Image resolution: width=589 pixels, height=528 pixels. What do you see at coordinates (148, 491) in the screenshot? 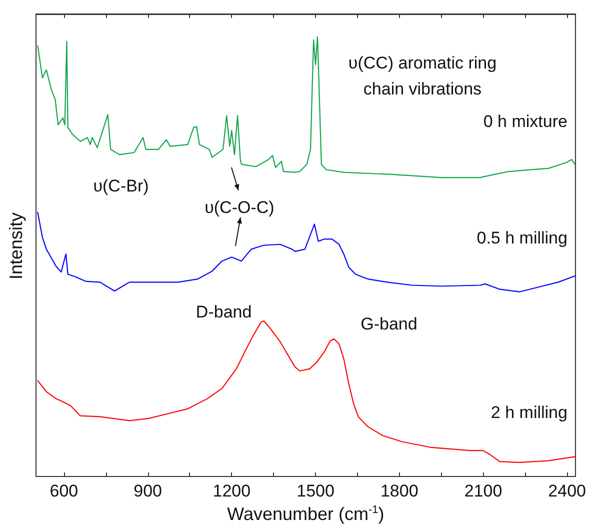
I see `x-tick-label: 900` at bounding box center [148, 491].